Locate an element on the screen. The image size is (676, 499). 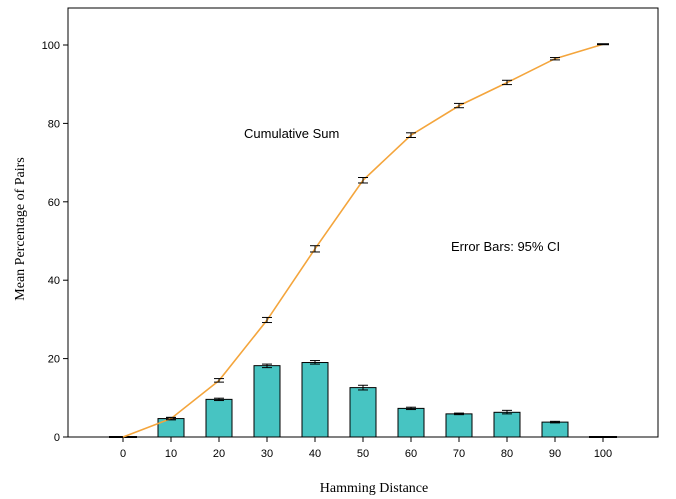
x-tick-label: 100 is located at coordinates (603, 454).